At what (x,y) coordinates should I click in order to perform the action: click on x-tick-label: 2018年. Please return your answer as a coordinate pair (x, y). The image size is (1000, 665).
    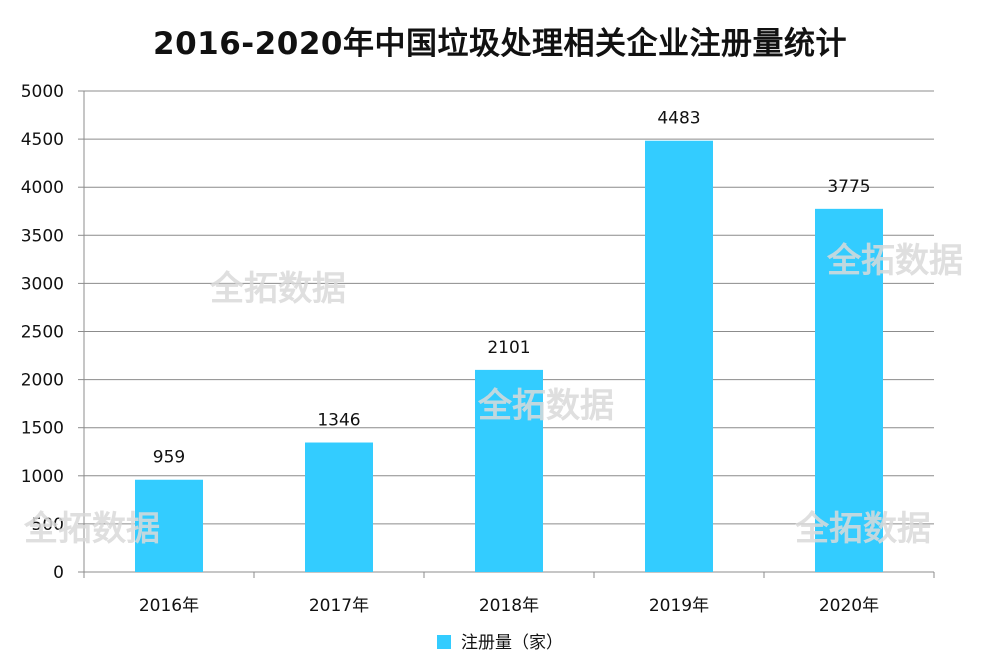
    Looking at the image, I should click on (509, 606).